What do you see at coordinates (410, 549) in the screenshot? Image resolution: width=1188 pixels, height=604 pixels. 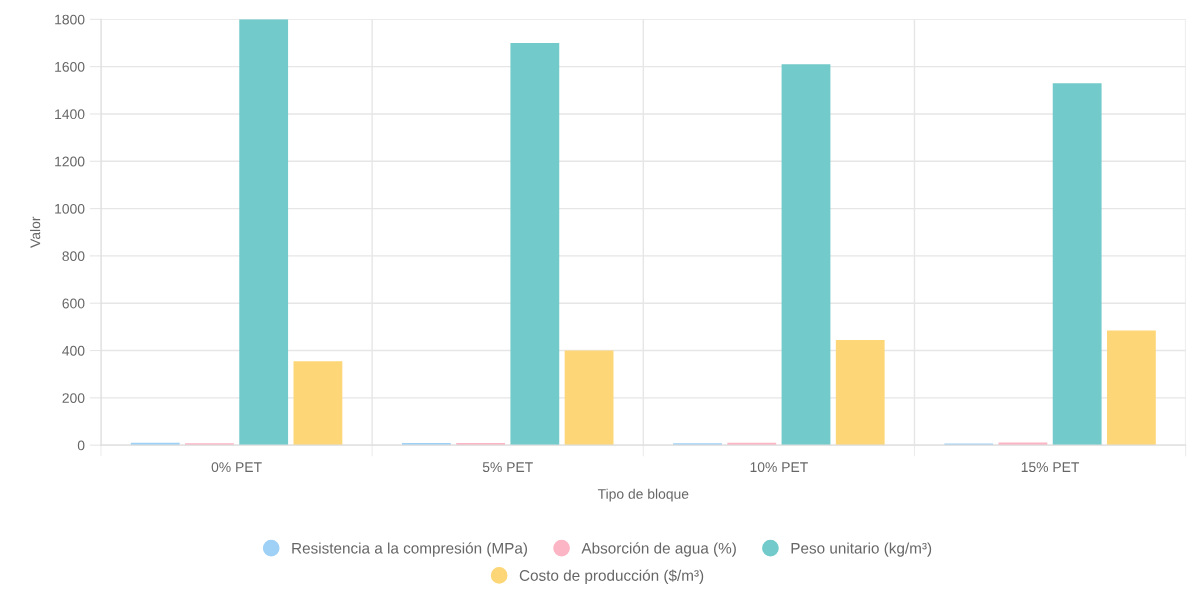 I see `legend-label: Resistencia a la compresión (MPa)` at bounding box center [410, 549].